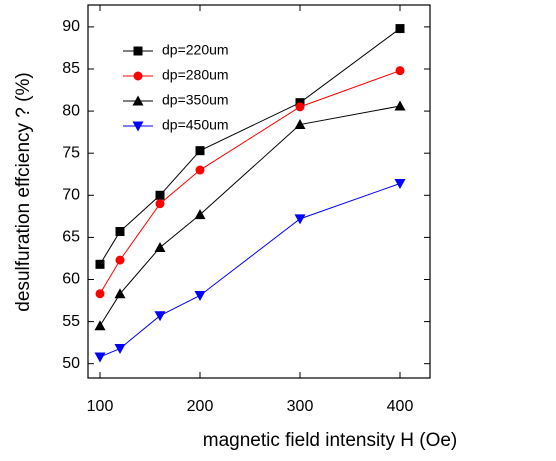 This screenshot has width=556, height=461. I want to click on y-tick-label: 90, so click(71, 26).